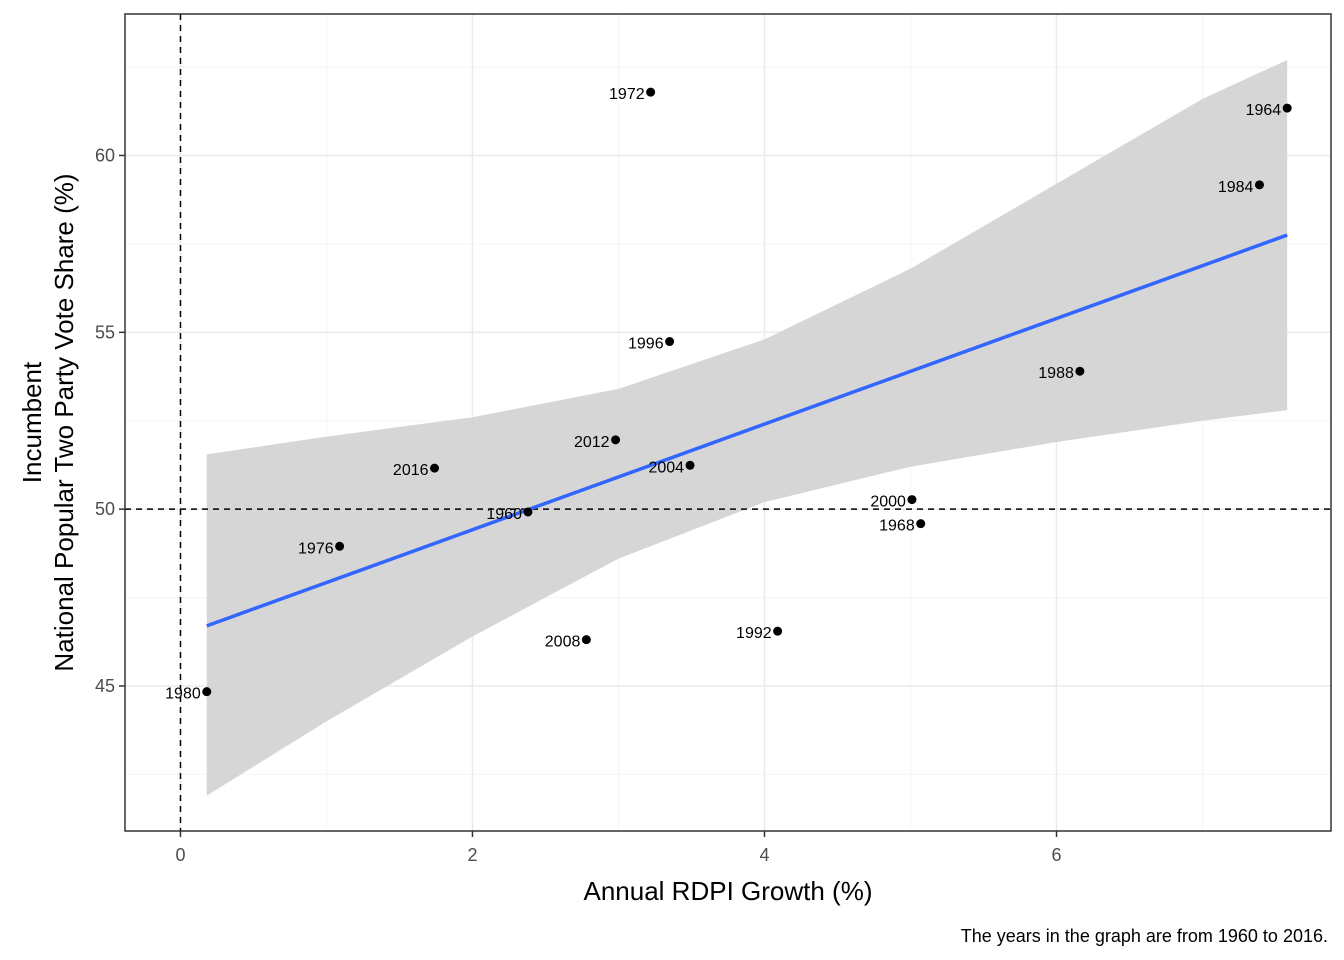 The image size is (1344, 960). What do you see at coordinates (105, 155) in the screenshot?
I see `y-tick-label: 60` at bounding box center [105, 155].